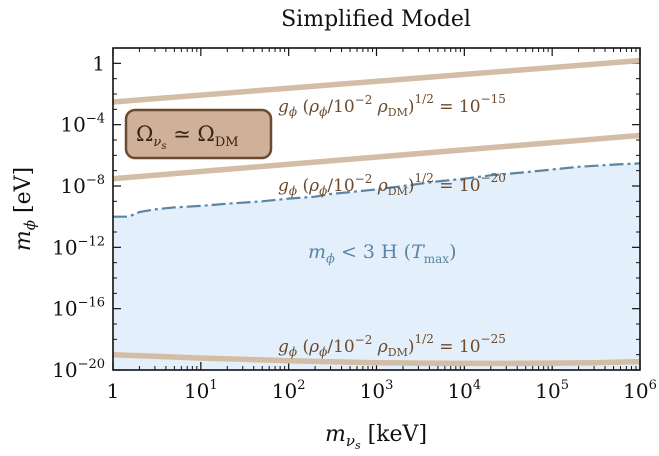 This screenshot has width=659, height=456. What do you see at coordinates (493, 99) in the screenshot?
I see `value-exponent: −15` at bounding box center [493, 99].